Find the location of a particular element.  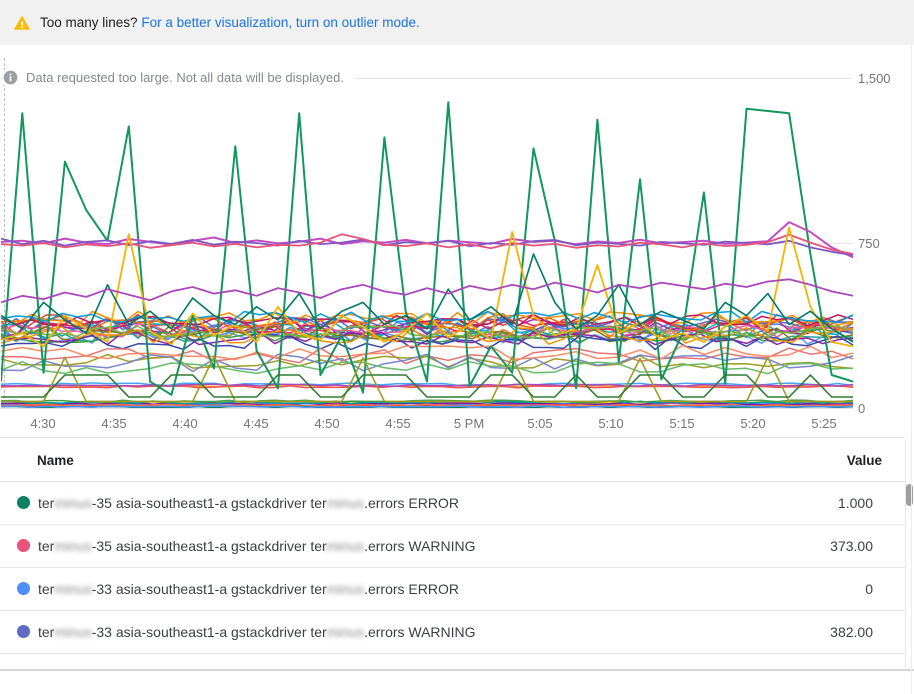

table-top-border is located at coordinates (452, 437).